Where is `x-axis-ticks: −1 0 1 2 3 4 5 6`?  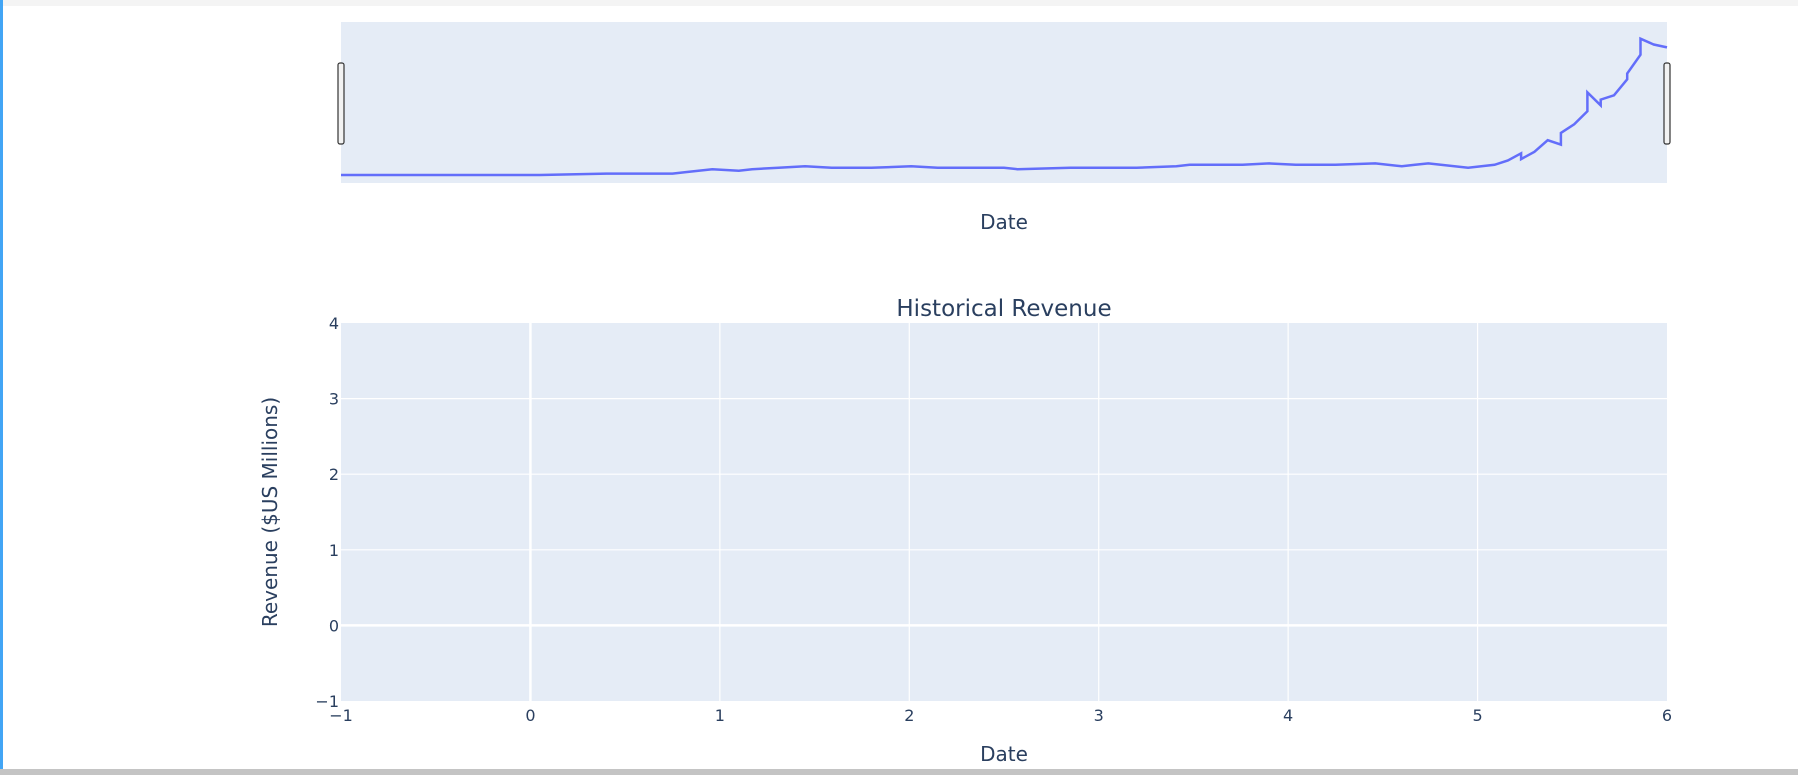 x-axis-ticks: −1 0 1 2 3 4 5 6 is located at coordinates (1000, 715).